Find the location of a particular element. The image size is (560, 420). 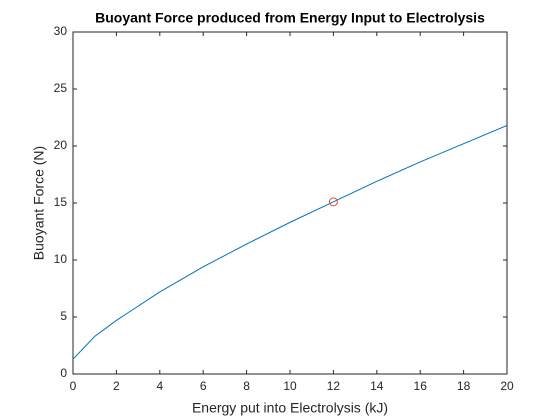

x-tick-label: 8 is located at coordinates (246, 386).